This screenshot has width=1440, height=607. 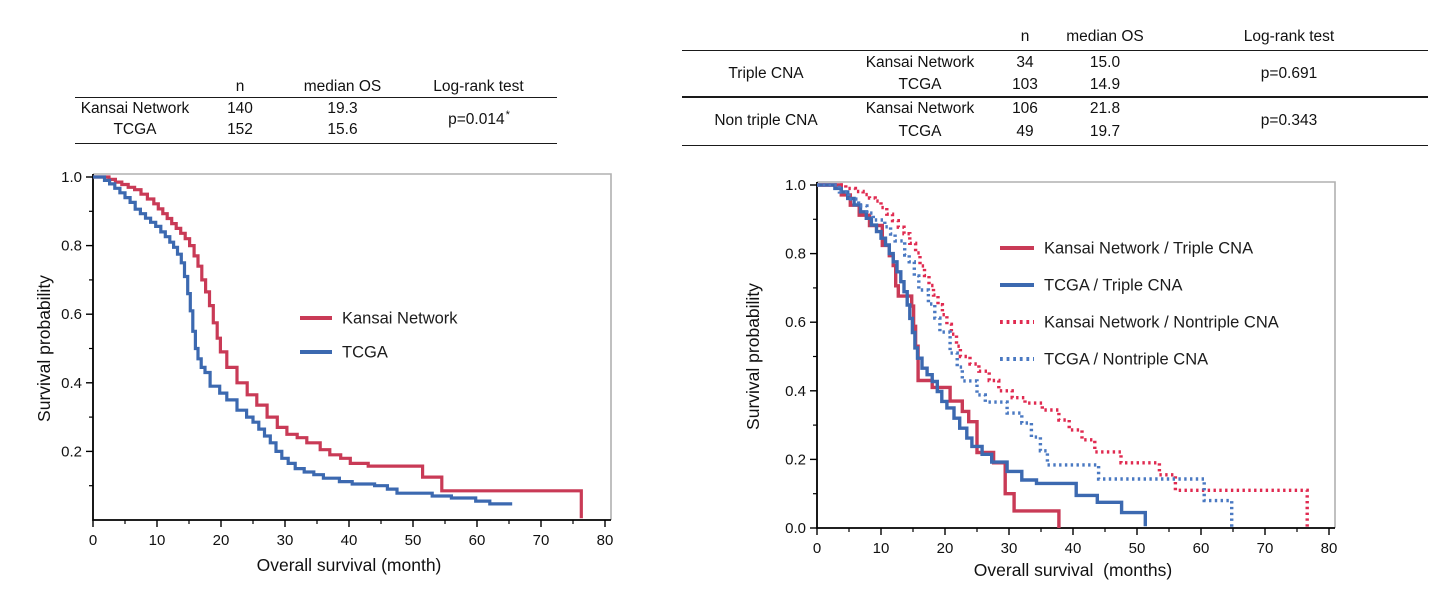 I want to click on x-axis-title: Overall survival (month), so click(x=349, y=565).